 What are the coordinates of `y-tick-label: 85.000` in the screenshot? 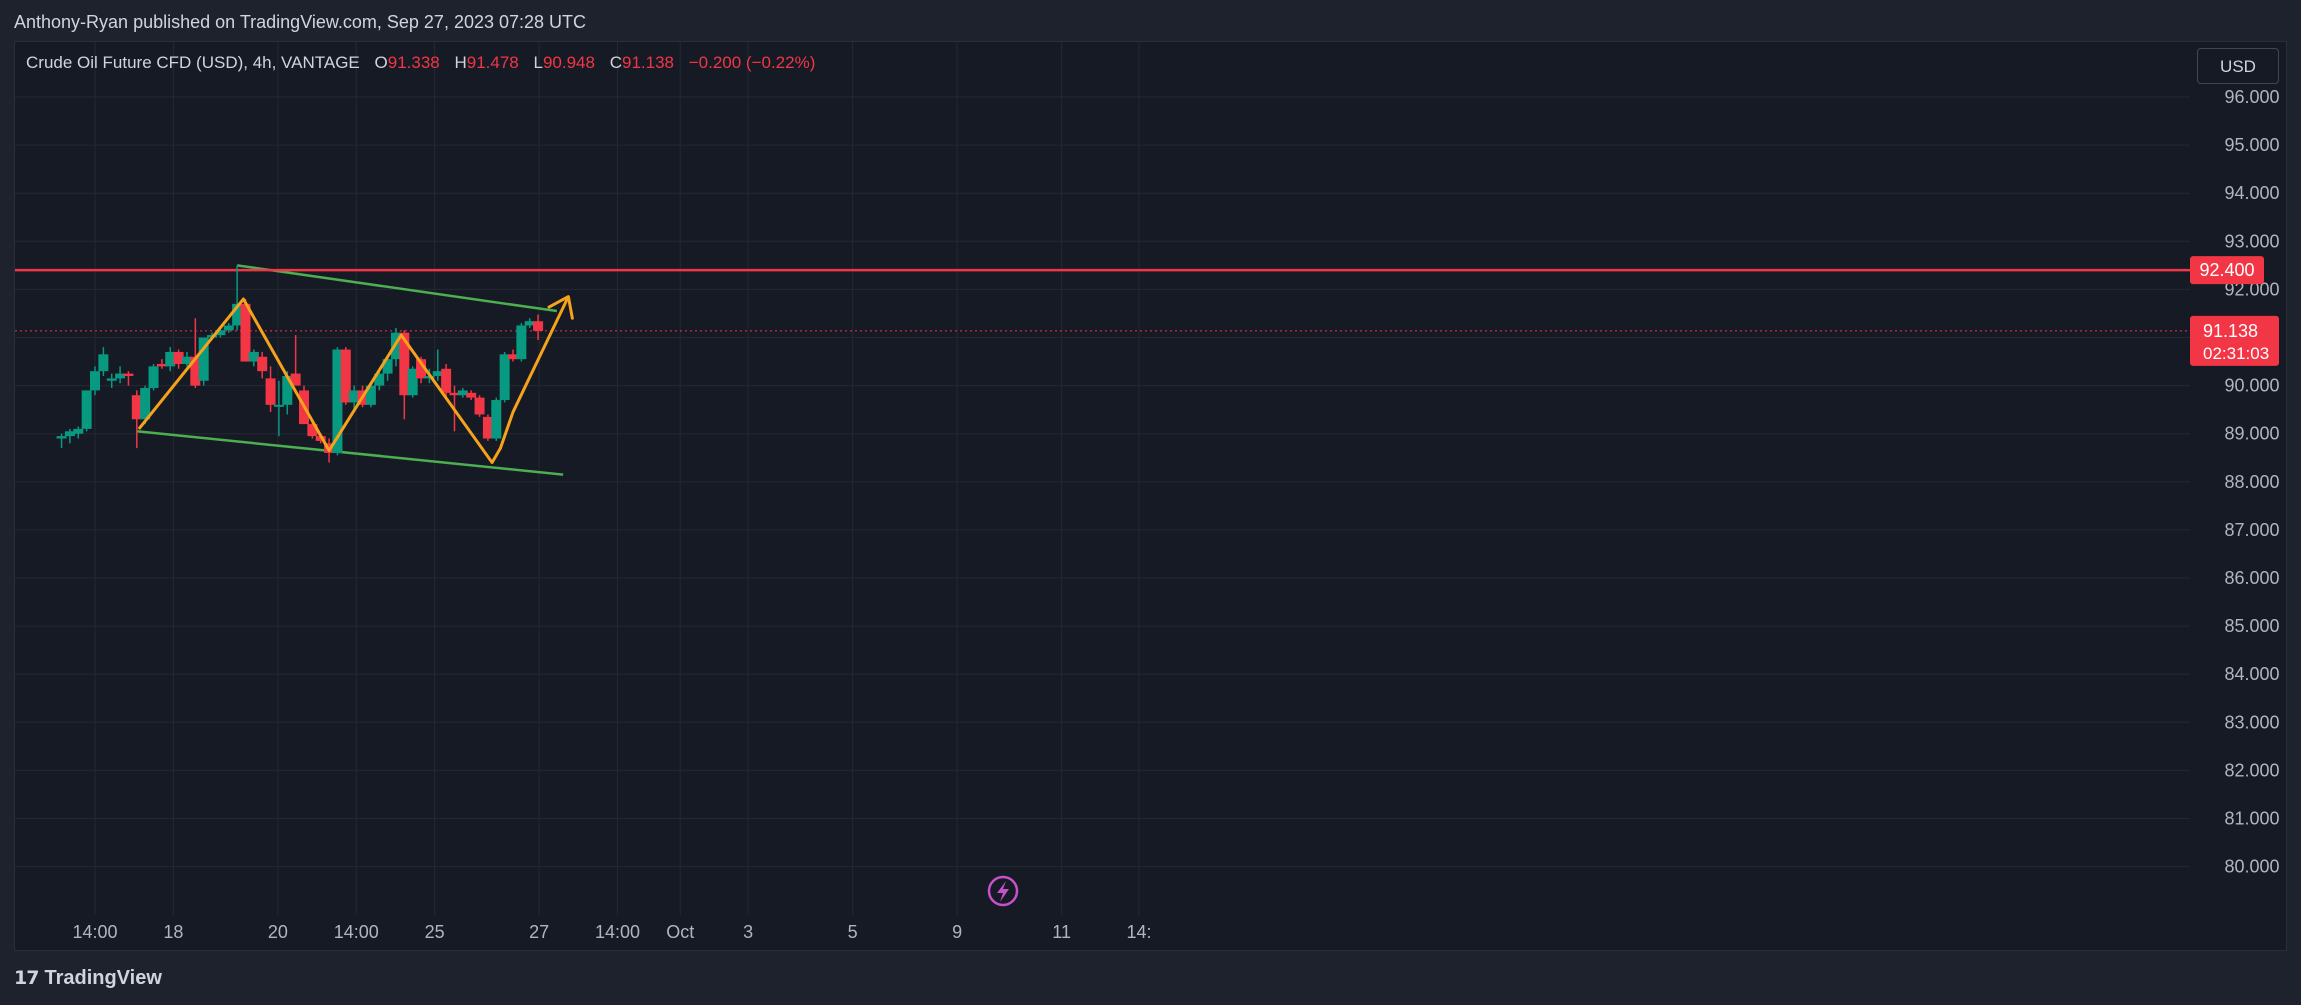 It's located at (2251, 626).